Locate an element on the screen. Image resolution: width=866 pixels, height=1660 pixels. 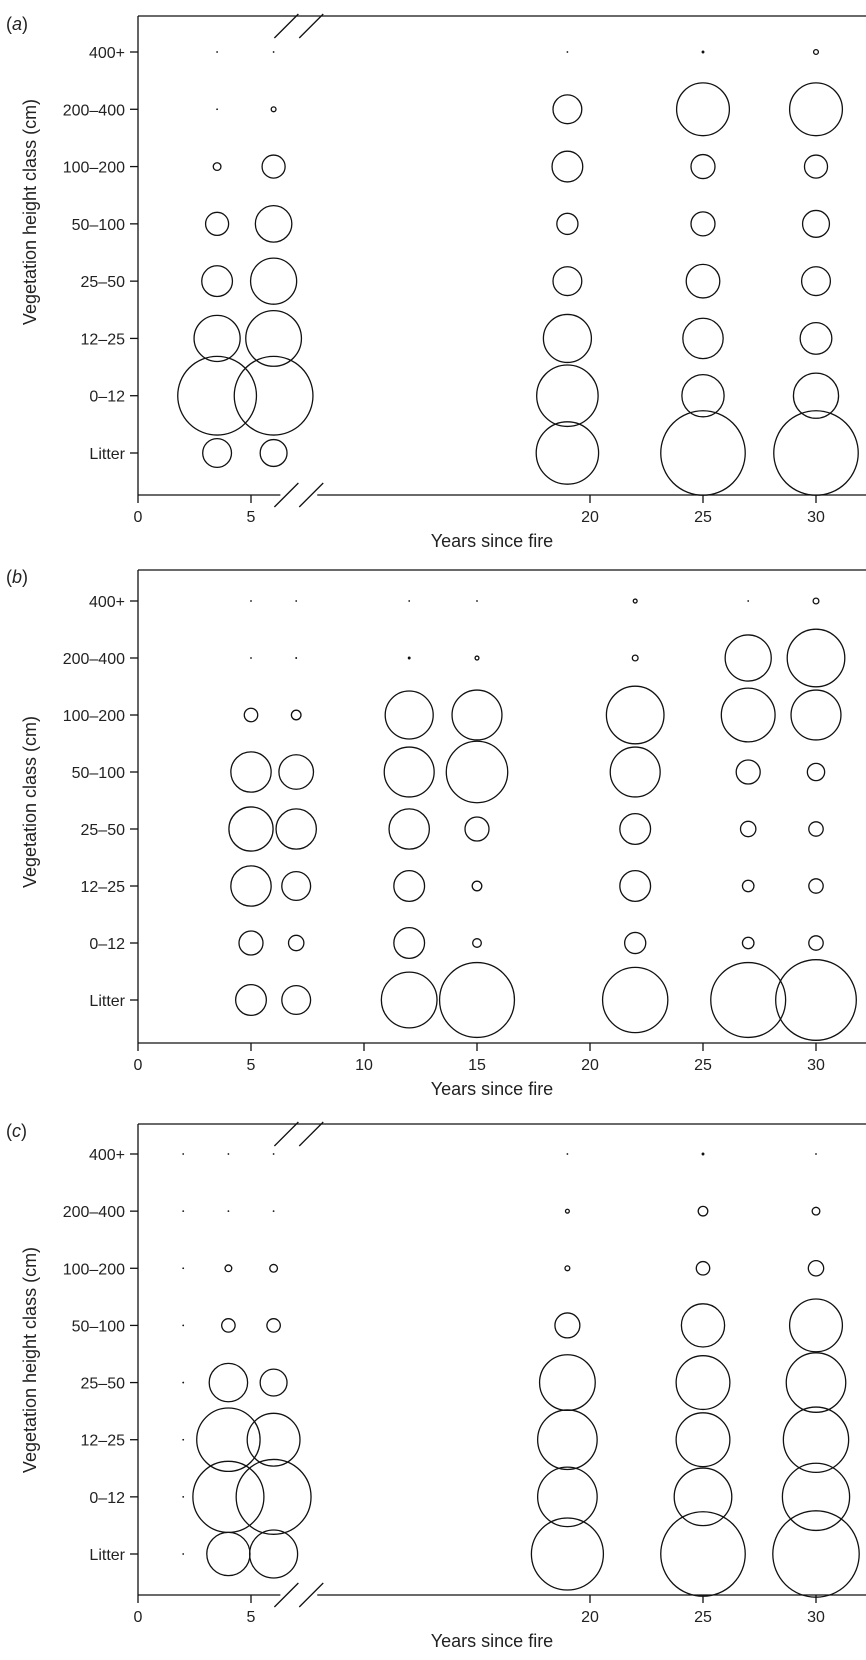
y-tick-label: 12–25 is located at coordinates (103, 339).